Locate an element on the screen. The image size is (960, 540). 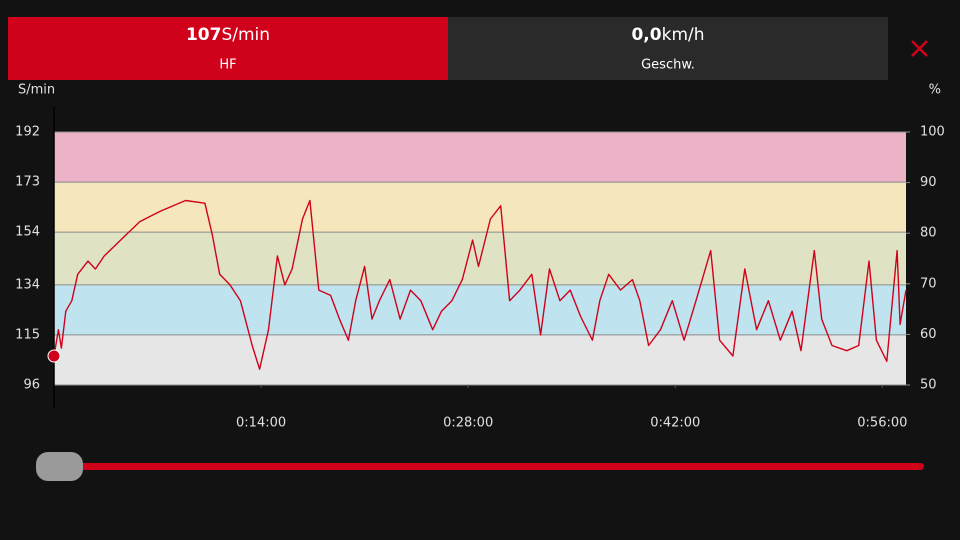
tab-number: 107 is located at coordinates (204, 35).